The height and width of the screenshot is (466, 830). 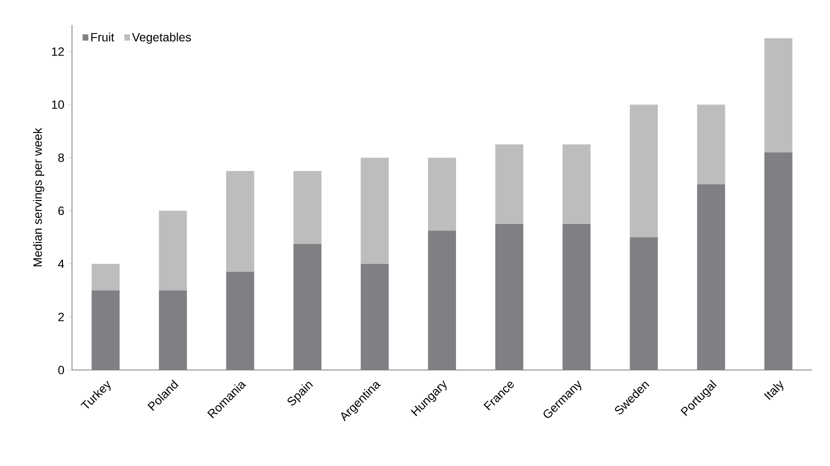 I want to click on x-tick-label: Italy, so click(x=774, y=390).